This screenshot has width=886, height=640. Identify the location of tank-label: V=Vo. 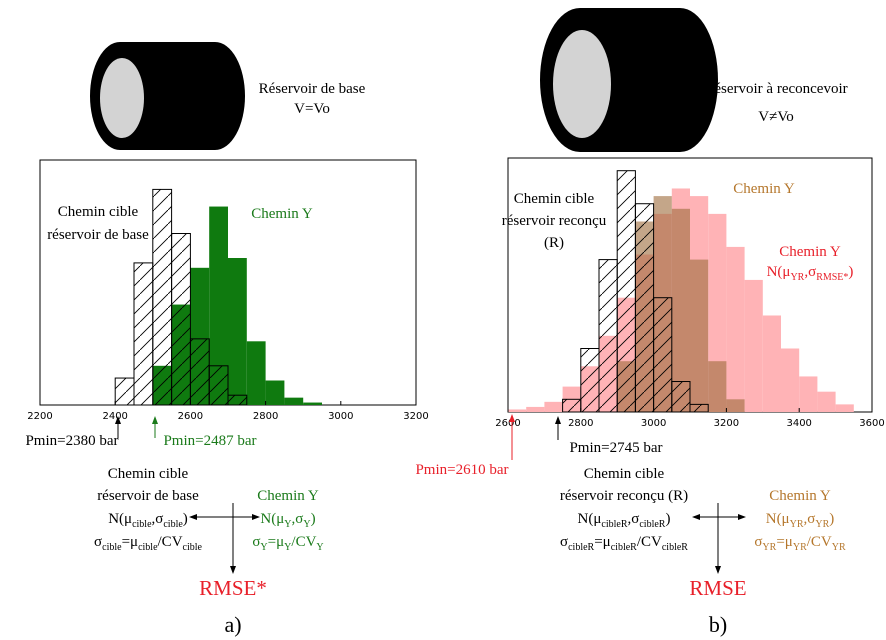
(312, 109).